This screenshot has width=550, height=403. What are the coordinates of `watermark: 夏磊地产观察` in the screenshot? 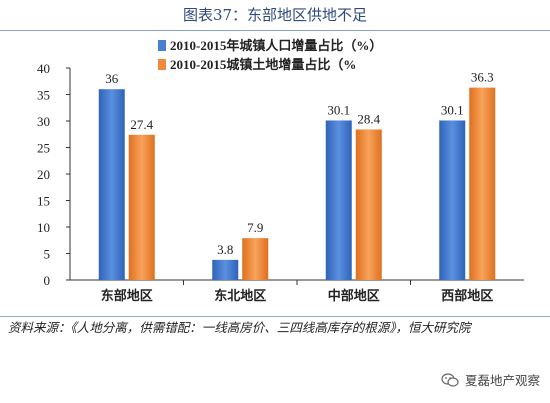 It's located at (490, 379).